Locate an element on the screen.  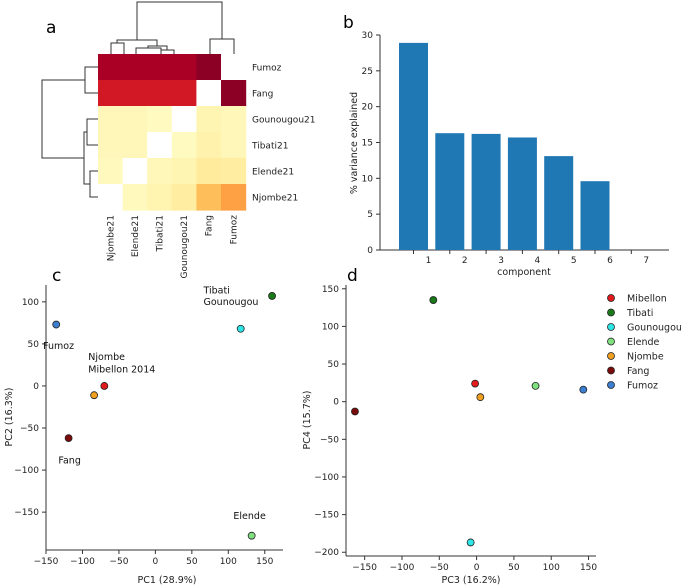
heatmap-cell-fang-gounougou21 is located at coordinates (184, 93).